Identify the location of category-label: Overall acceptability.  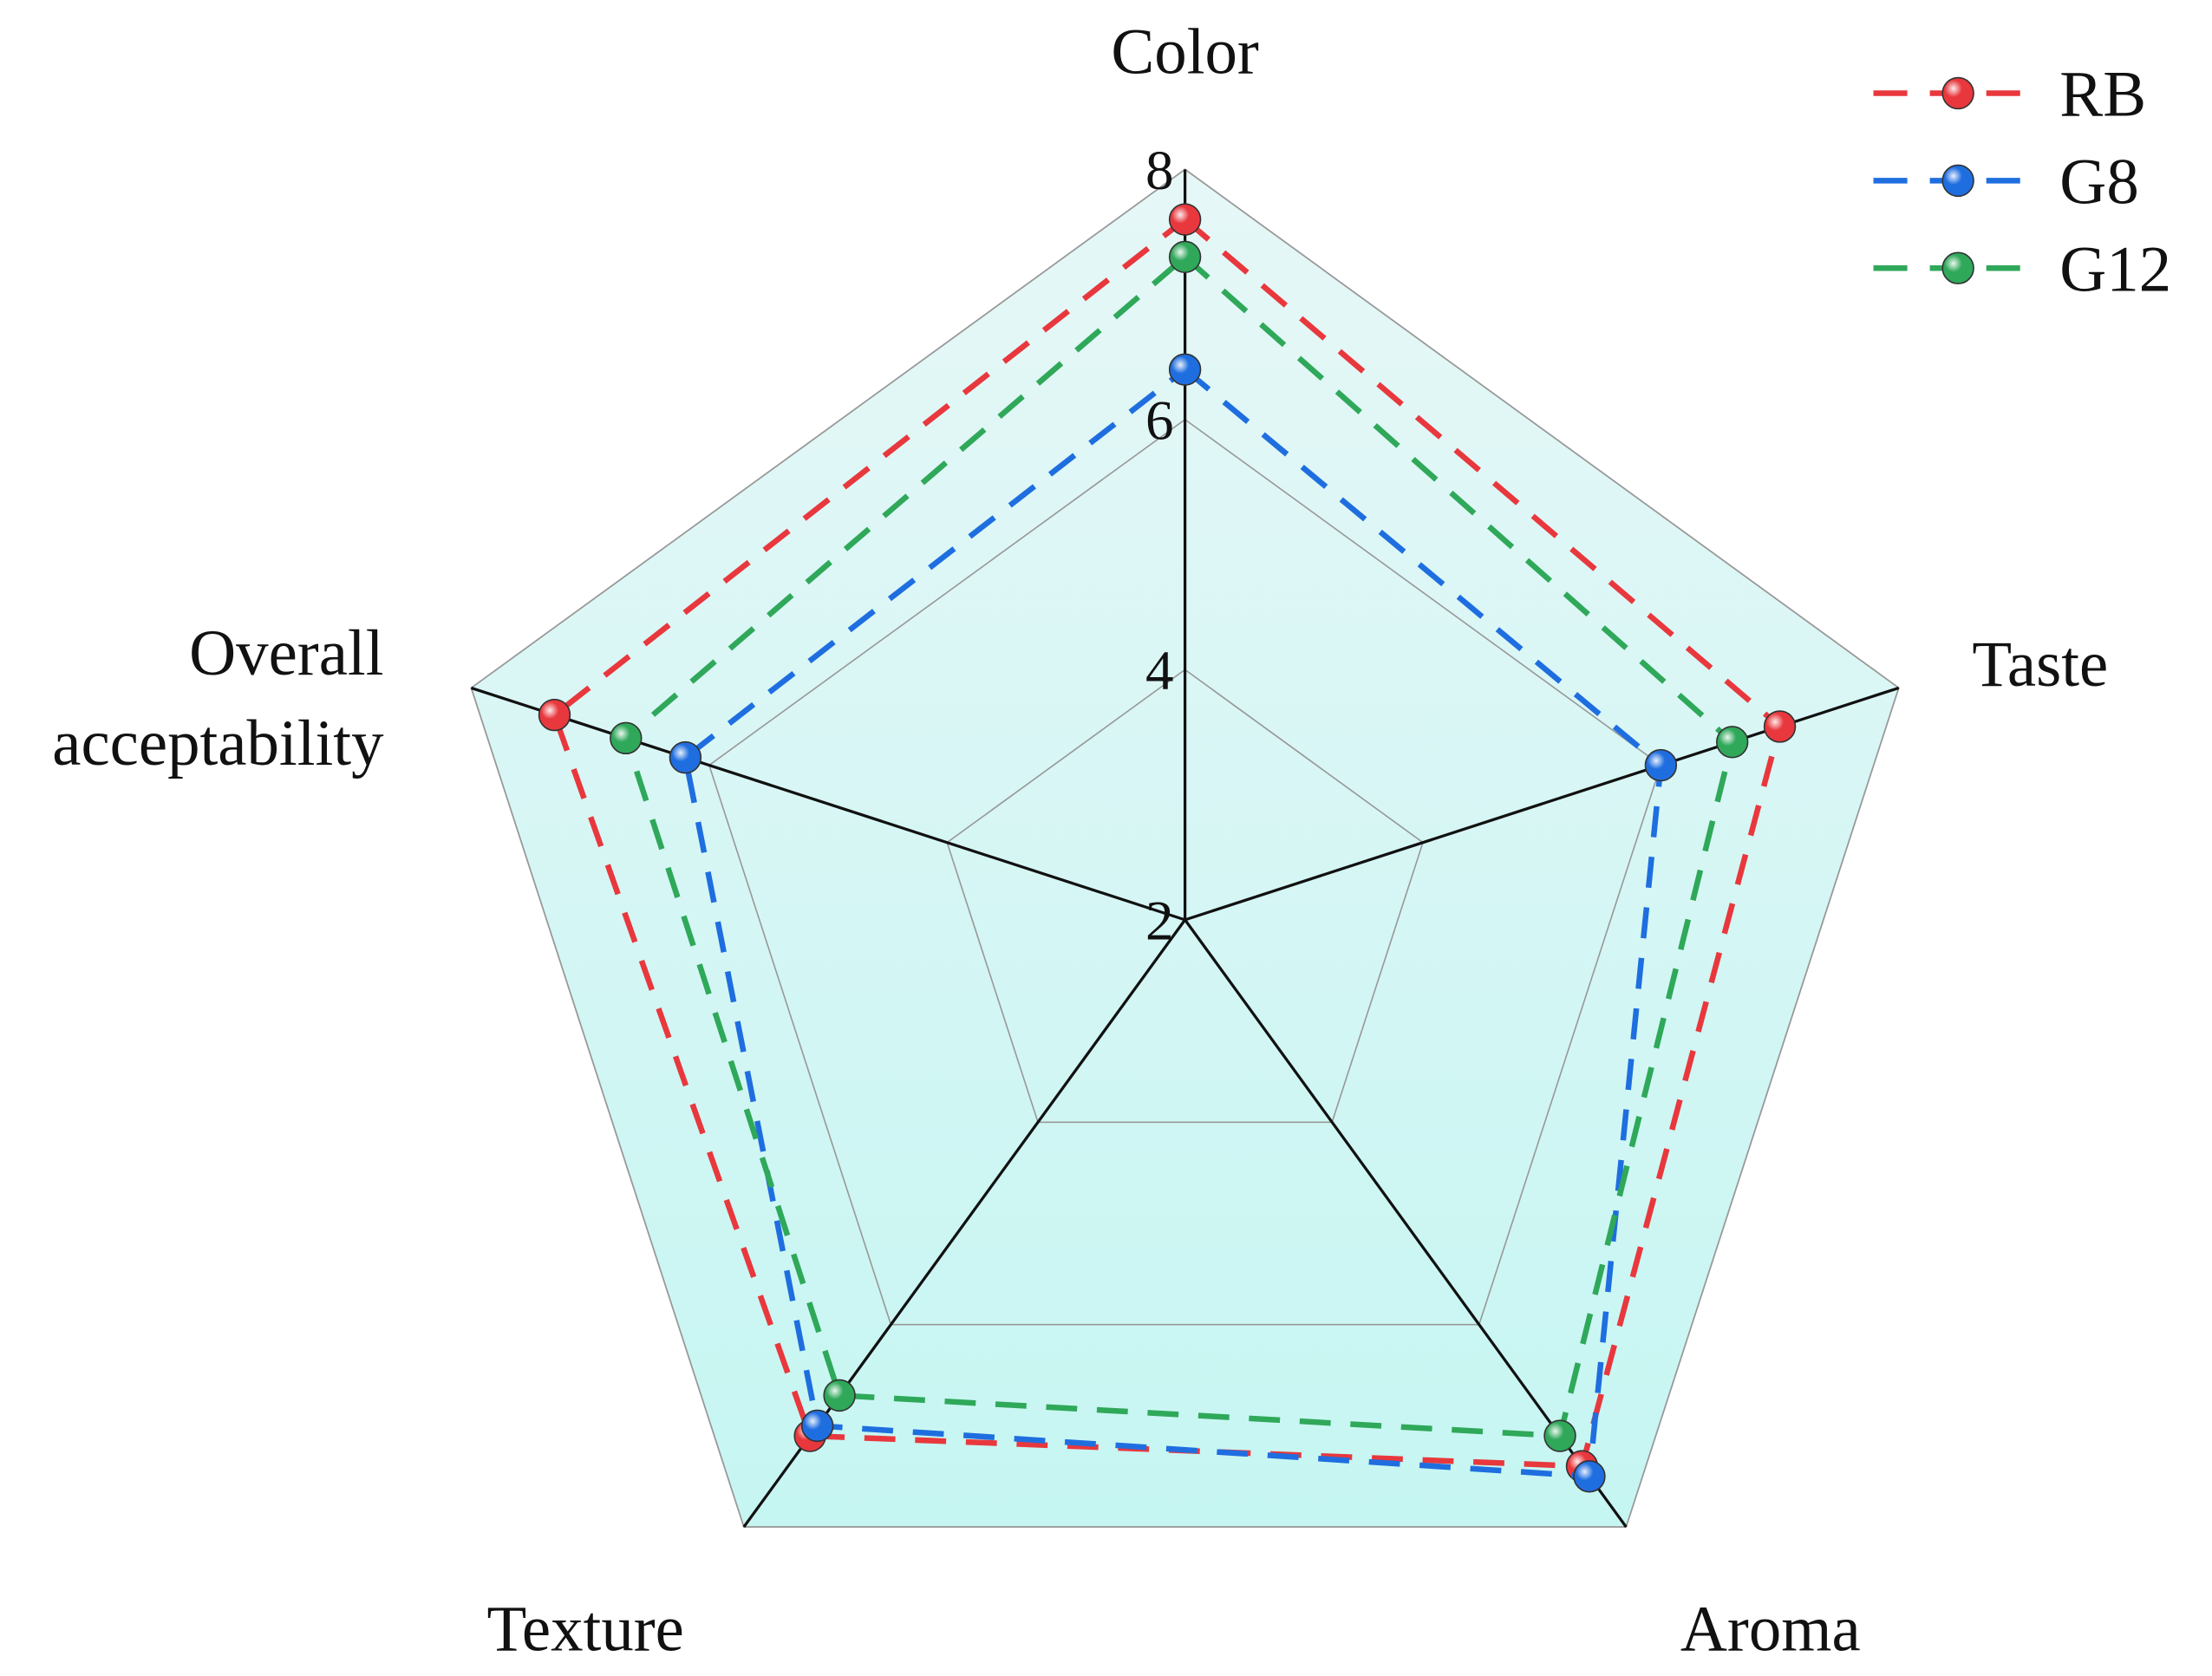
(218, 698).